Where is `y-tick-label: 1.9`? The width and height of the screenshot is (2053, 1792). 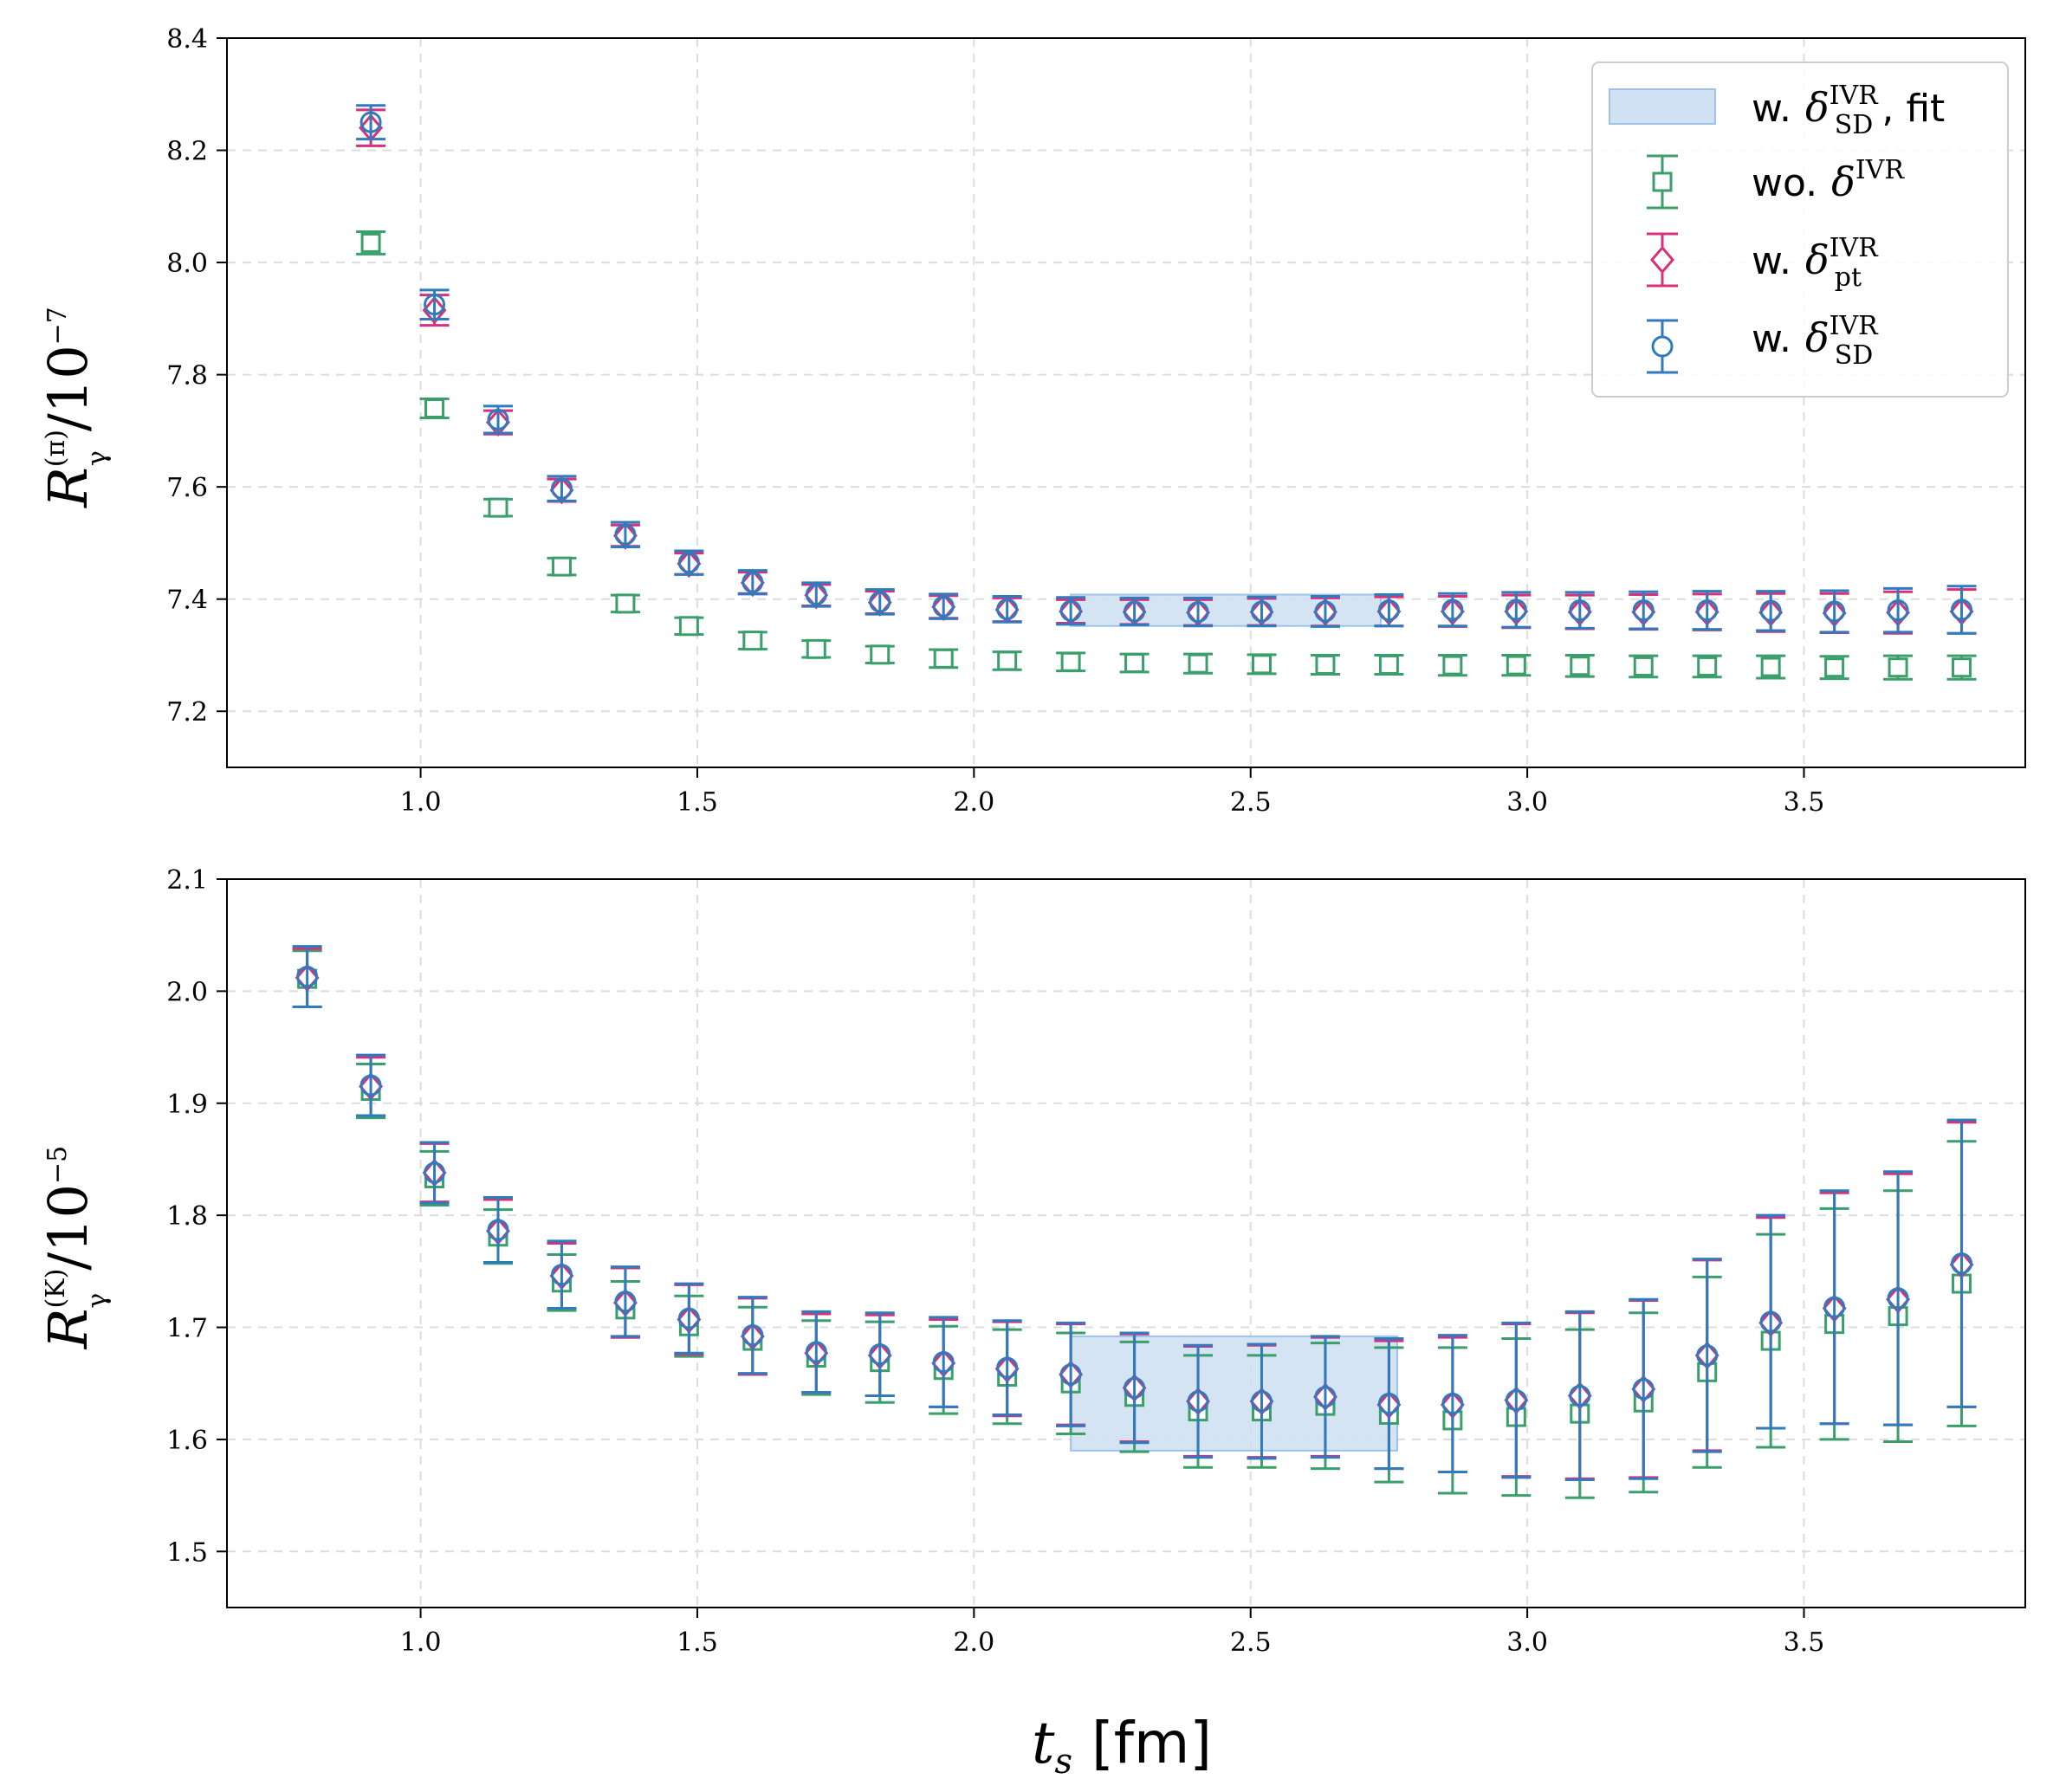 y-tick-label: 1.9 is located at coordinates (187, 1105).